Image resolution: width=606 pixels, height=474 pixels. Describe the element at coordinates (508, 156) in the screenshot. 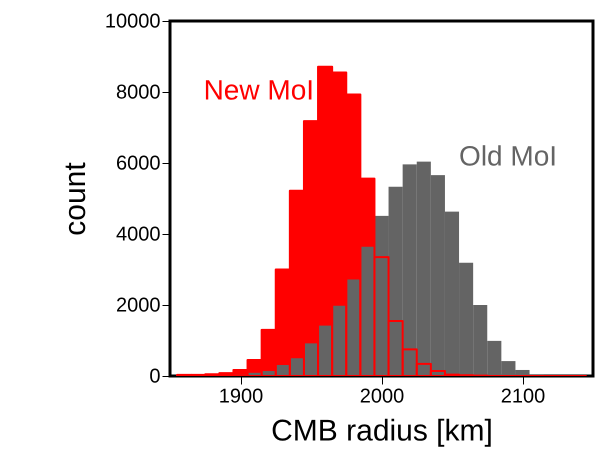

I see `series-label: Old MoI` at that location.